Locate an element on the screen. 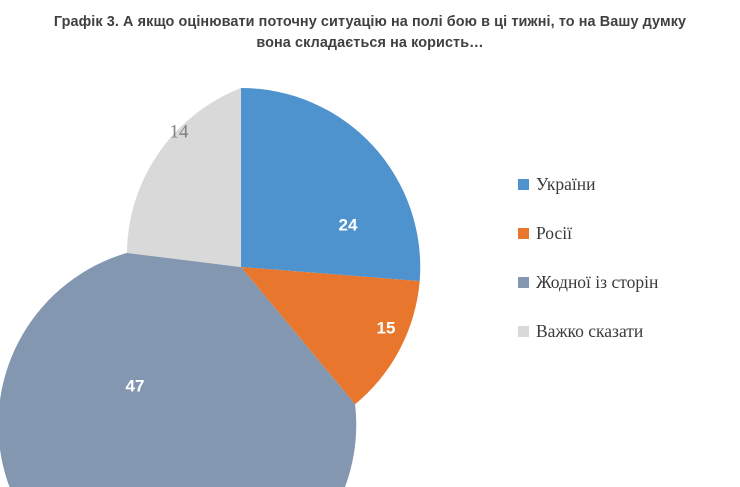 The image size is (740, 487). legend-item-neither: Жодної із сторін is located at coordinates (625, 282).